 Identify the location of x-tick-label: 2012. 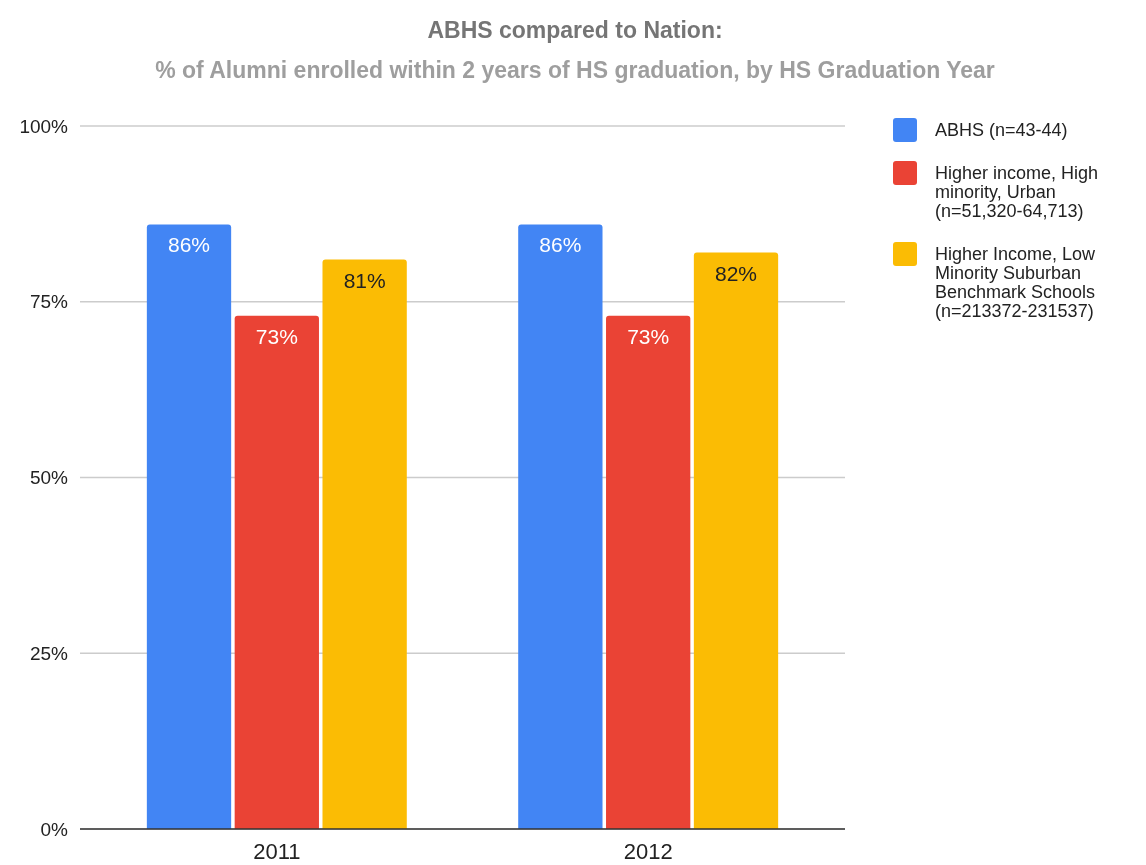
(648, 851).